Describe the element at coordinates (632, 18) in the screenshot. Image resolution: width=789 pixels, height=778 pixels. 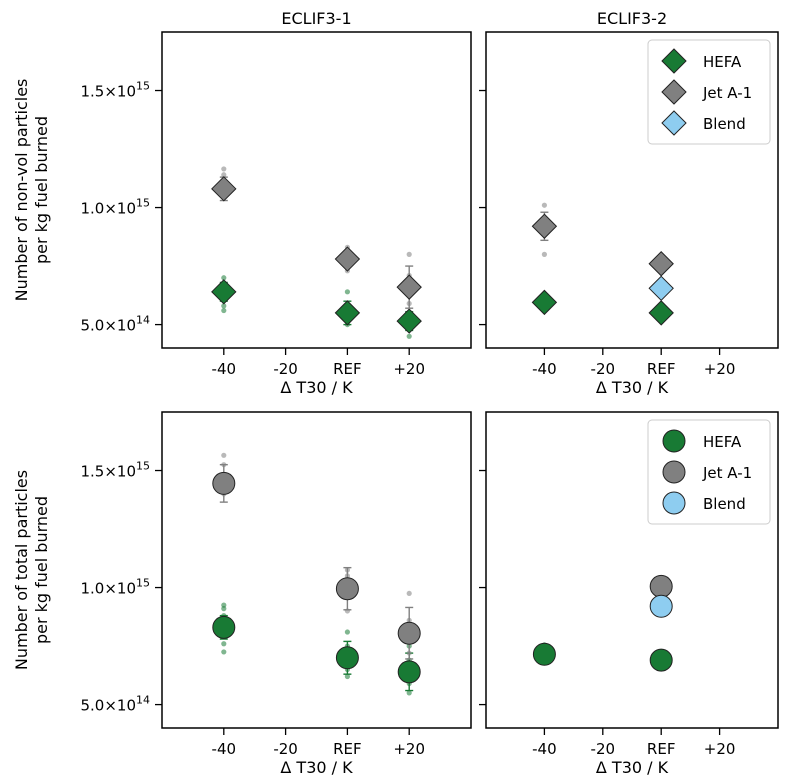
I see `panel-title: ECLIF3-2` at that location.